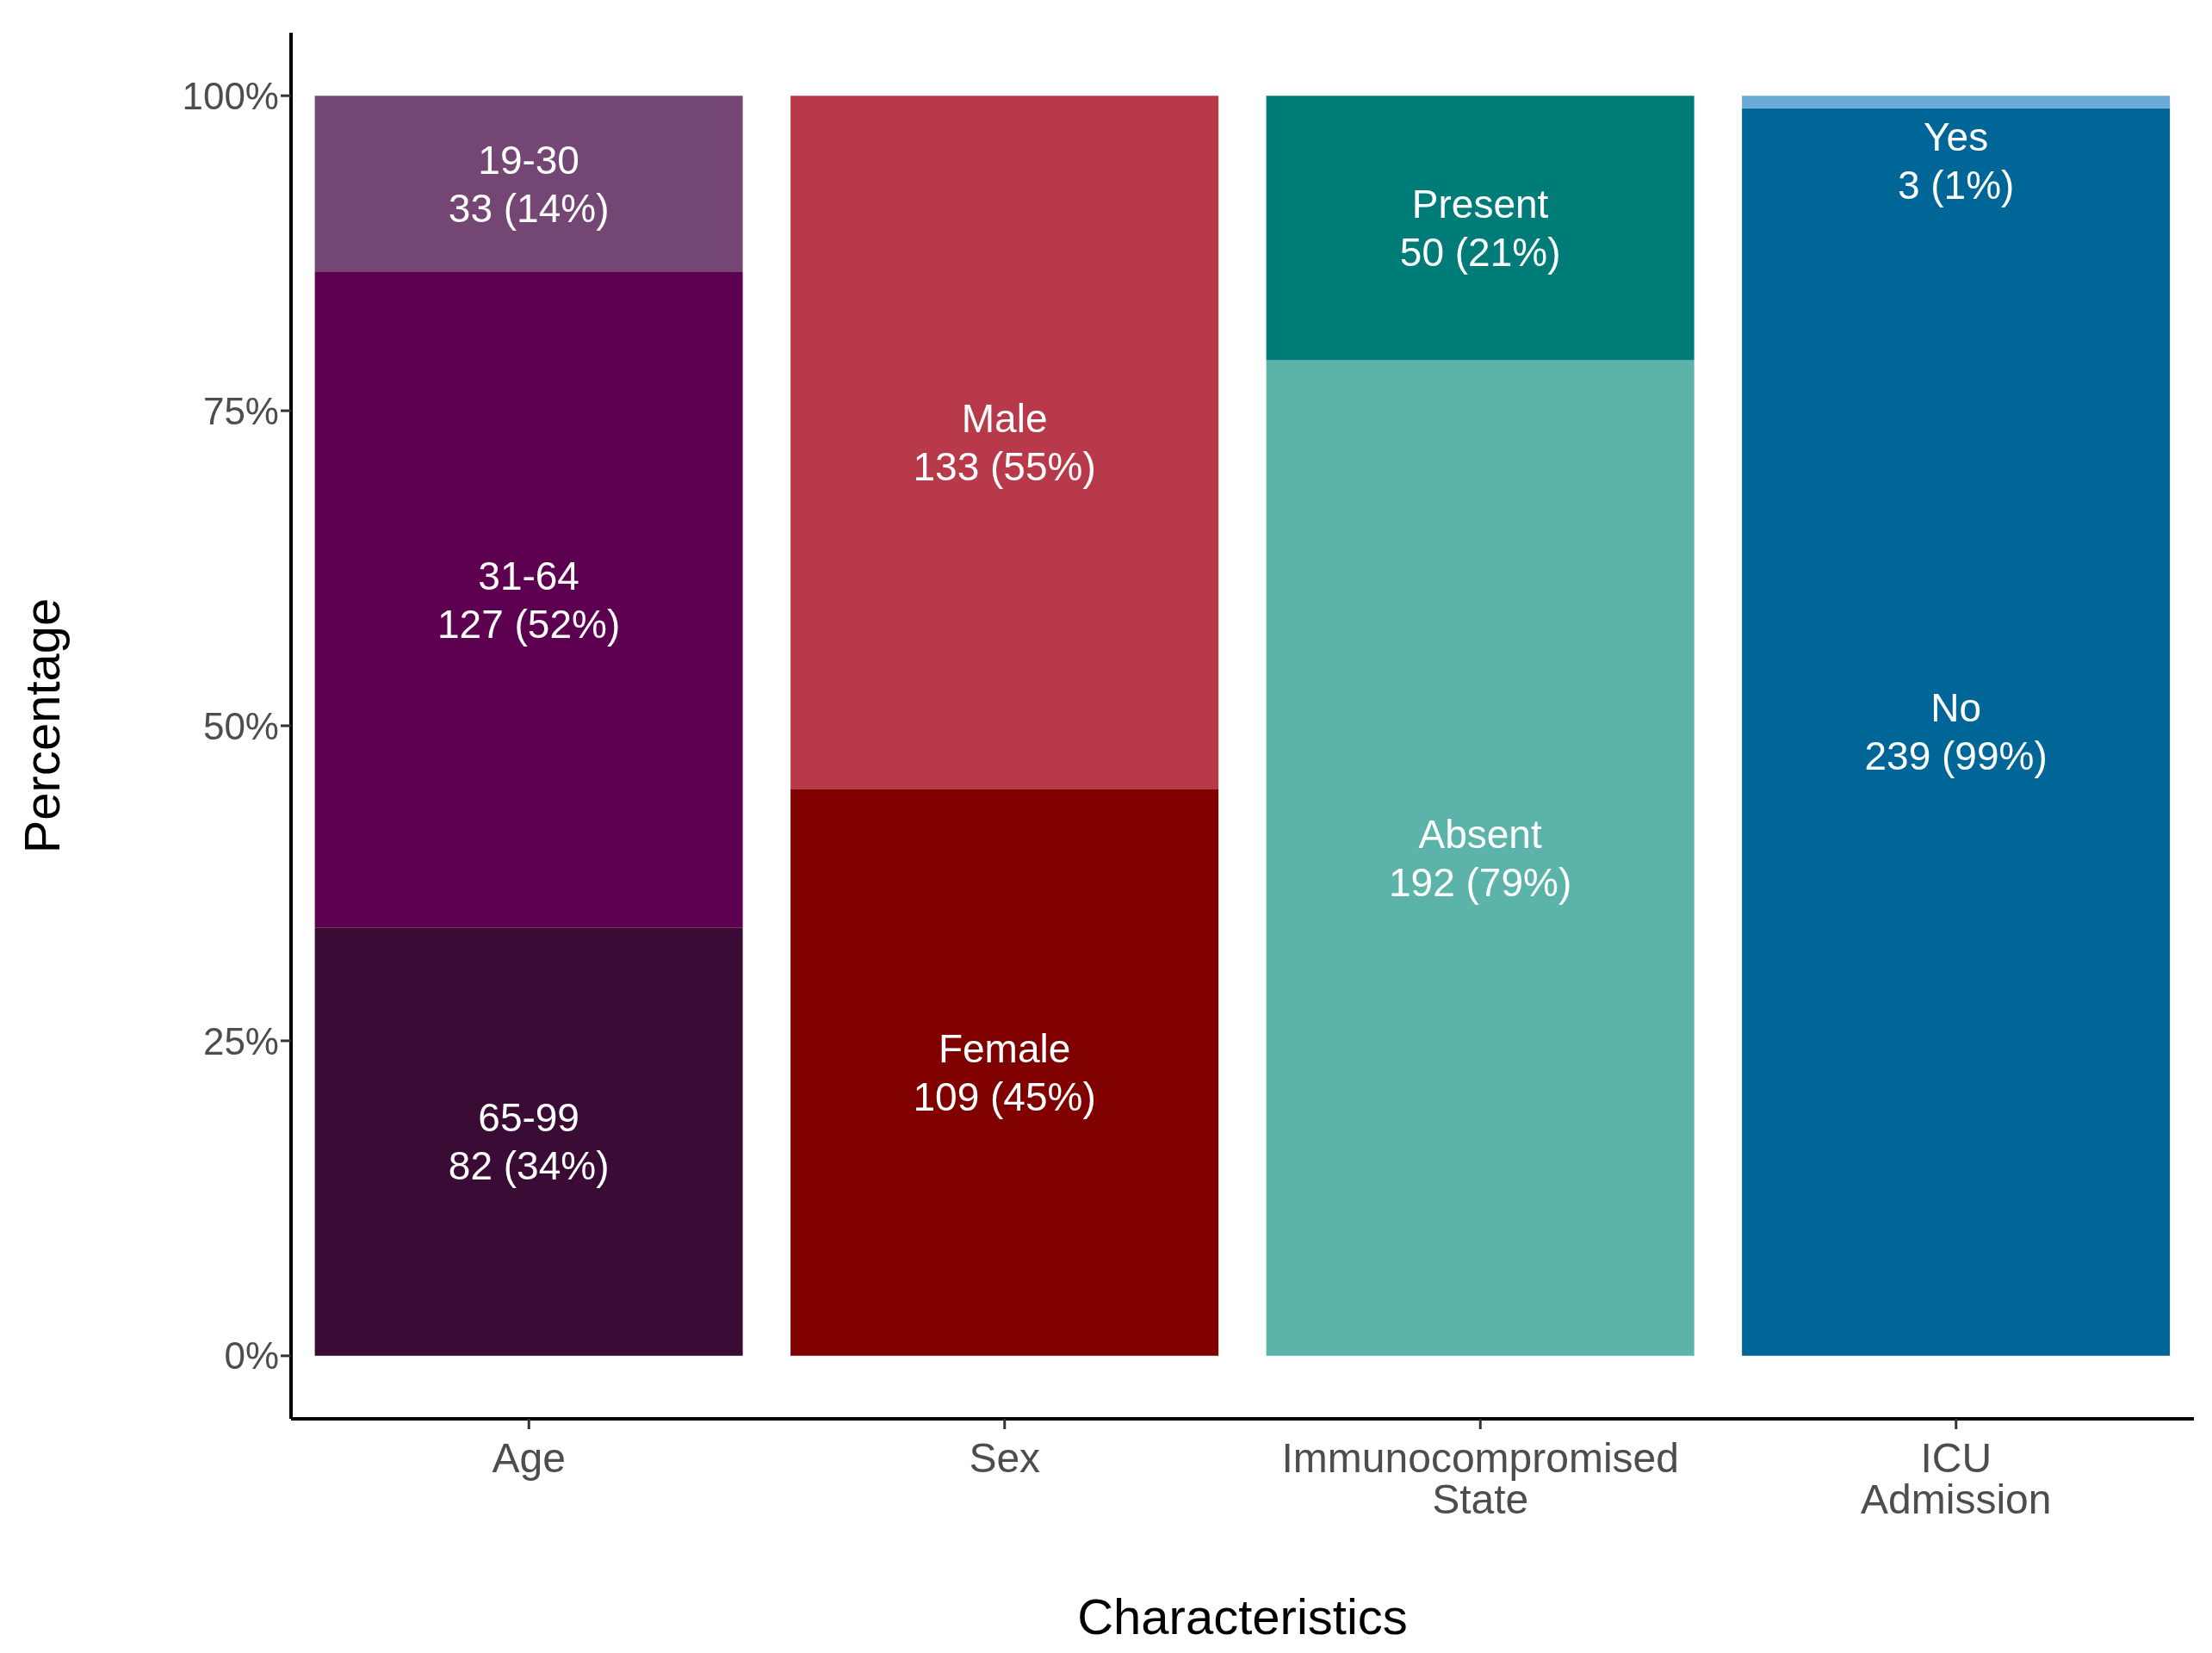  I want to click on x-tick-label: Sex, so click(1005, 1458).